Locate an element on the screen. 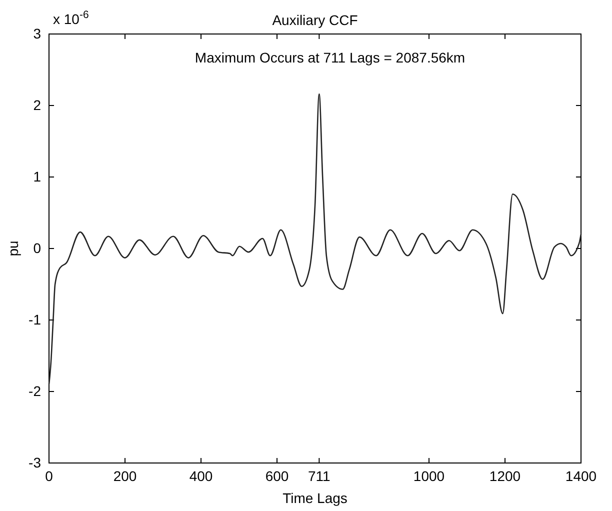 This screenshot has width=612, height=511. chart-title: Auxiliary CCF is located at coordinates (315, 20).